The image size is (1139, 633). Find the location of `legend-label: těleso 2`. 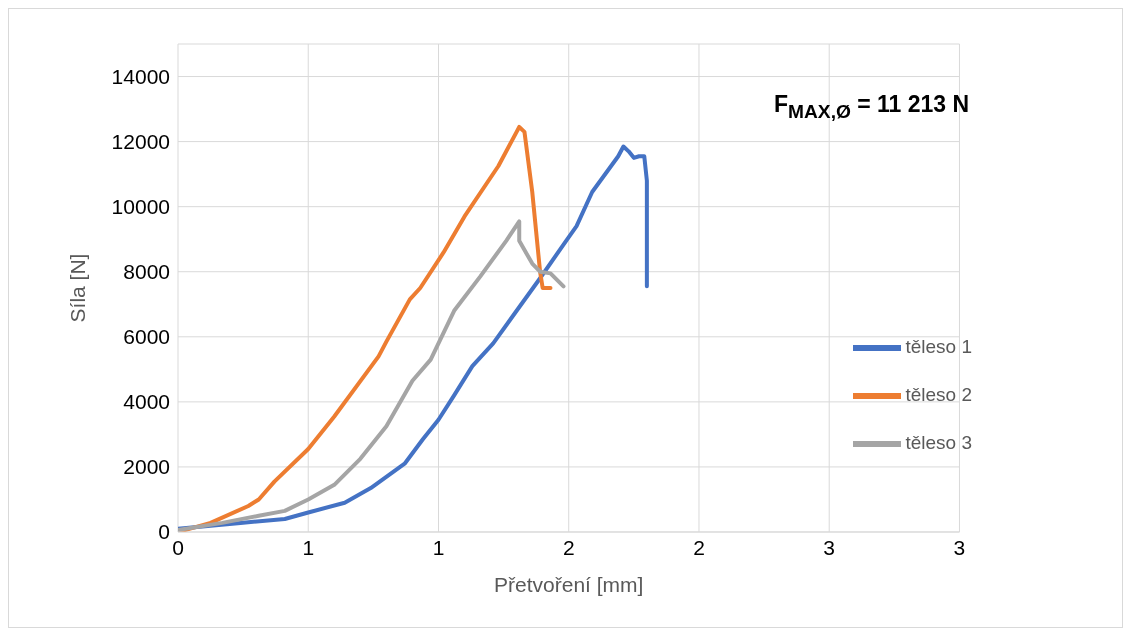

legend-label: těleso 2 is located at coordinates (938, 395).